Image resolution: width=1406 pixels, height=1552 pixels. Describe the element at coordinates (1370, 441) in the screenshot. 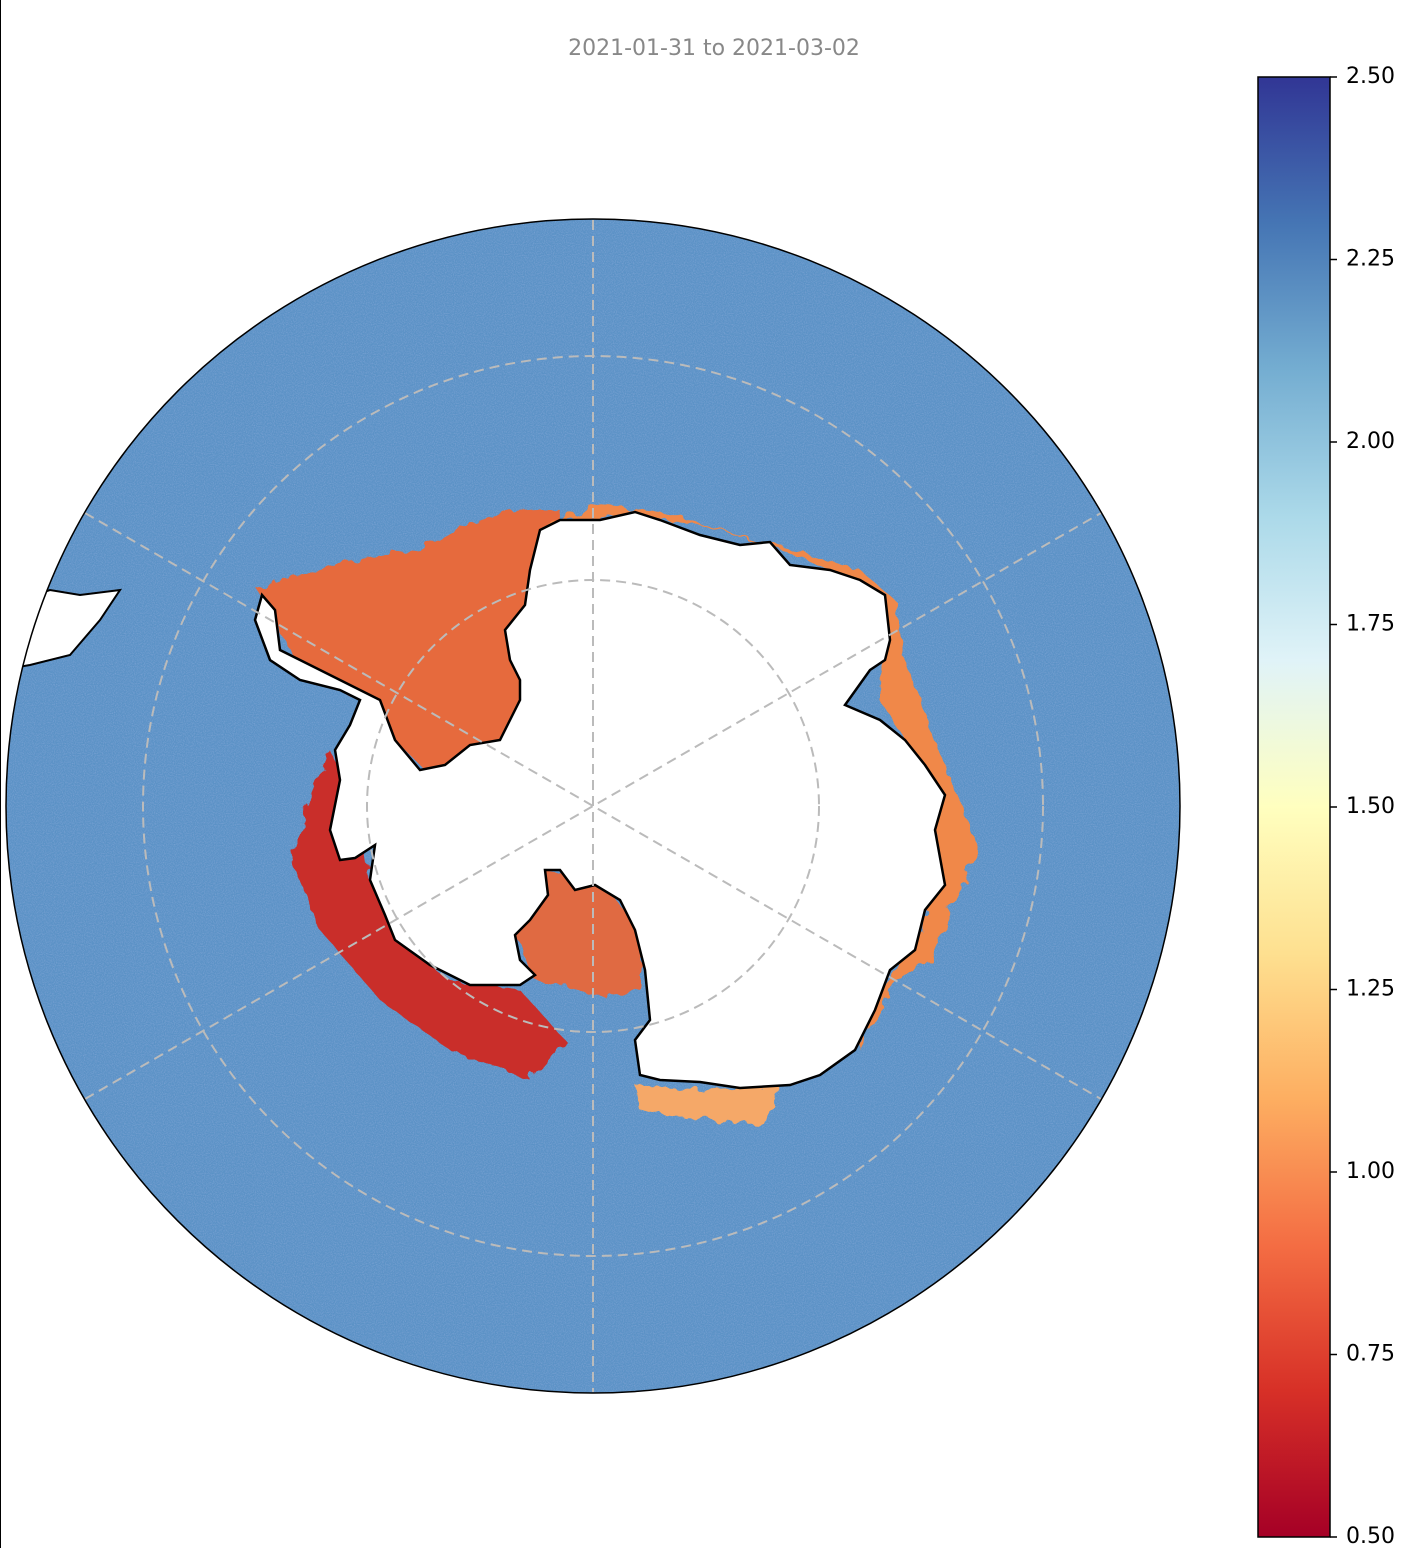

I see `colorbar-tick-label: 2.00` at that location.